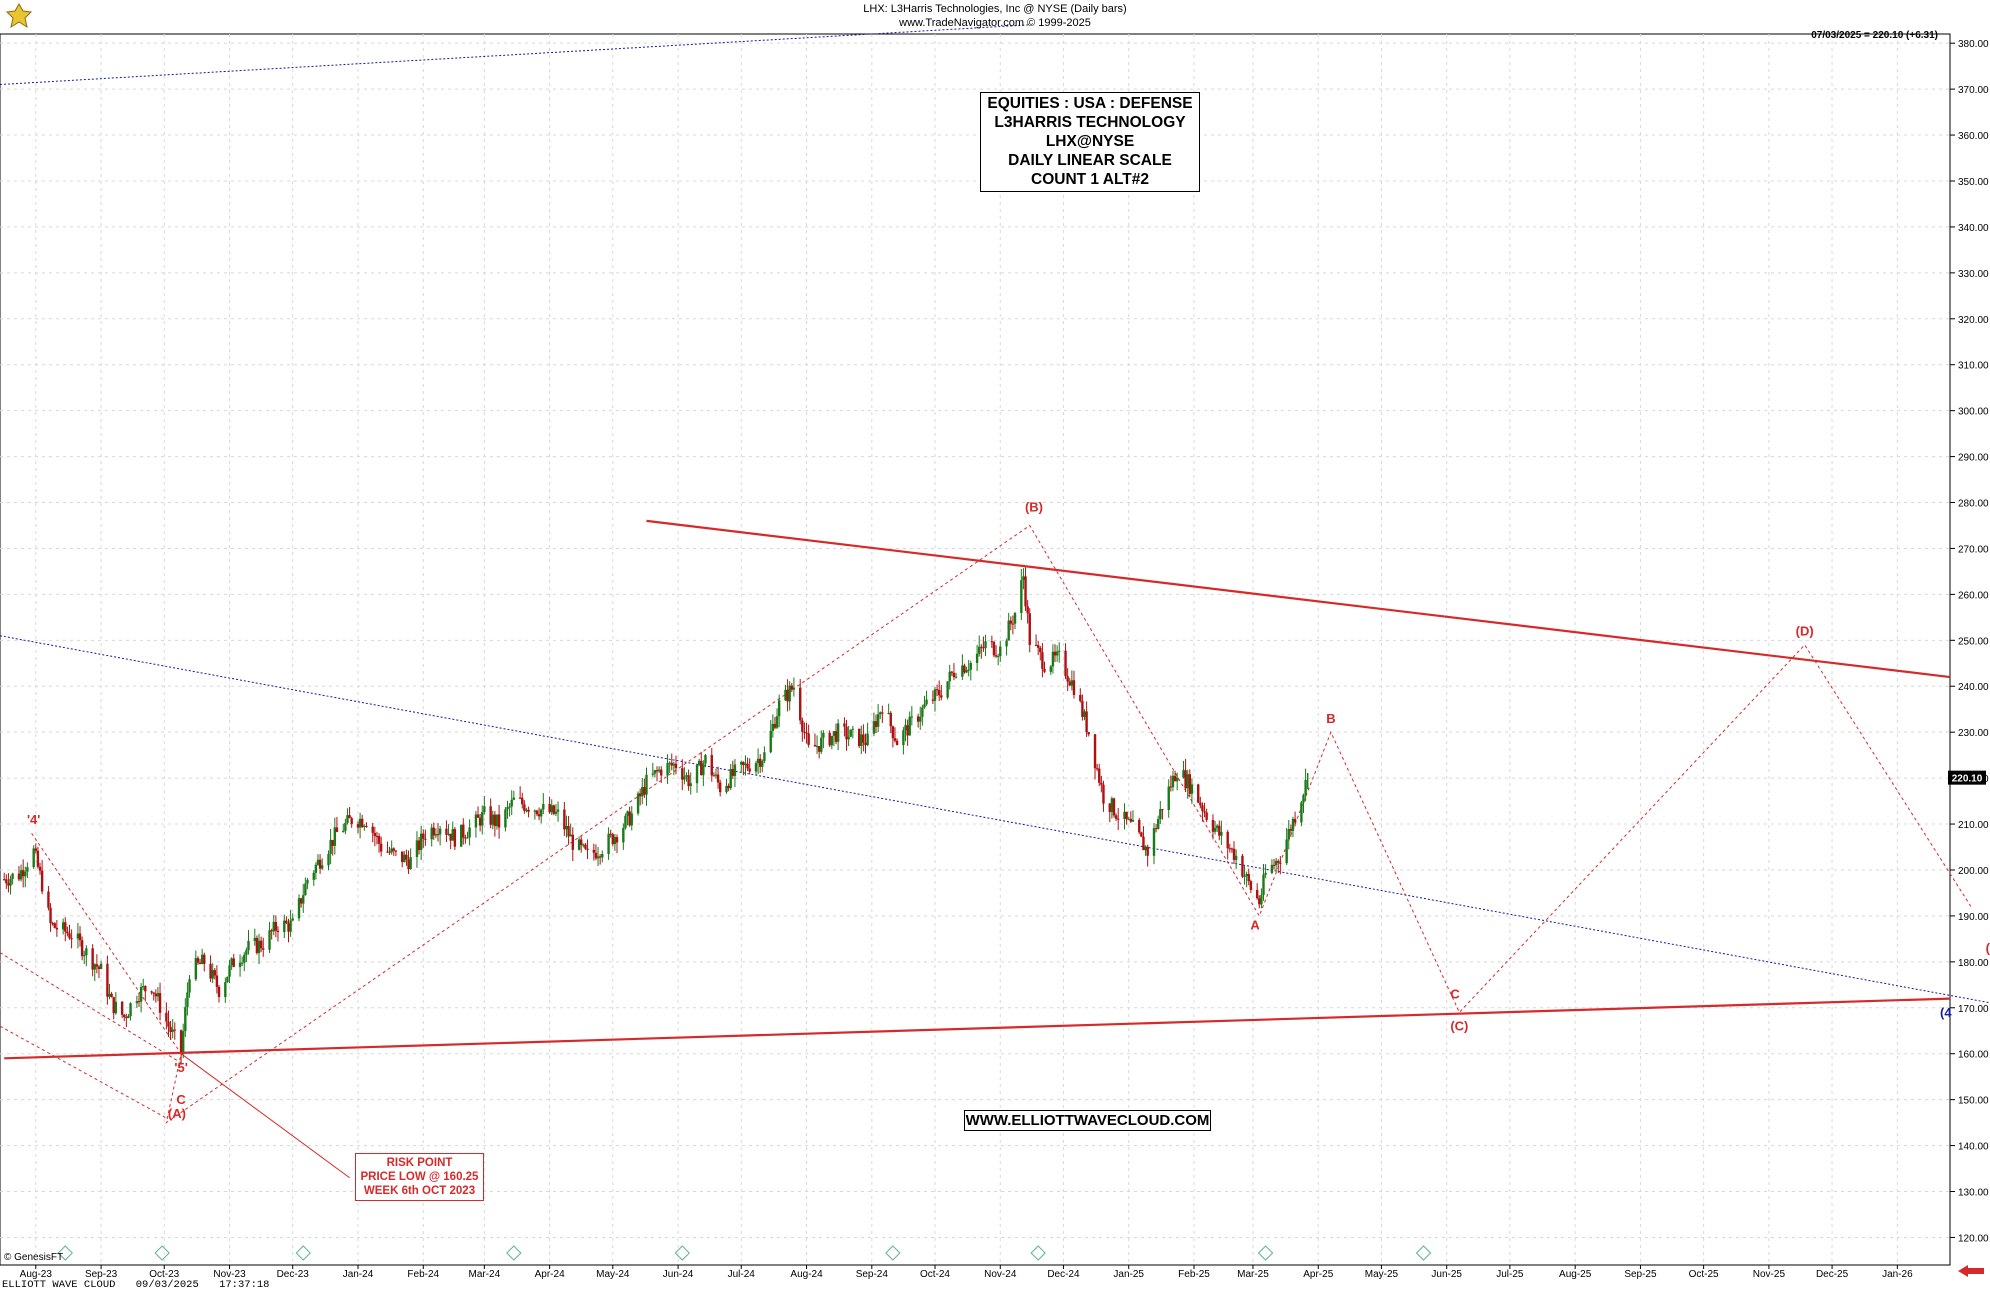 This screenshot has height=1291, width=1990. Describe the element at coordinates (1973, 90) in the screenshot. I see `y-tick-label: 370.00` at that location.